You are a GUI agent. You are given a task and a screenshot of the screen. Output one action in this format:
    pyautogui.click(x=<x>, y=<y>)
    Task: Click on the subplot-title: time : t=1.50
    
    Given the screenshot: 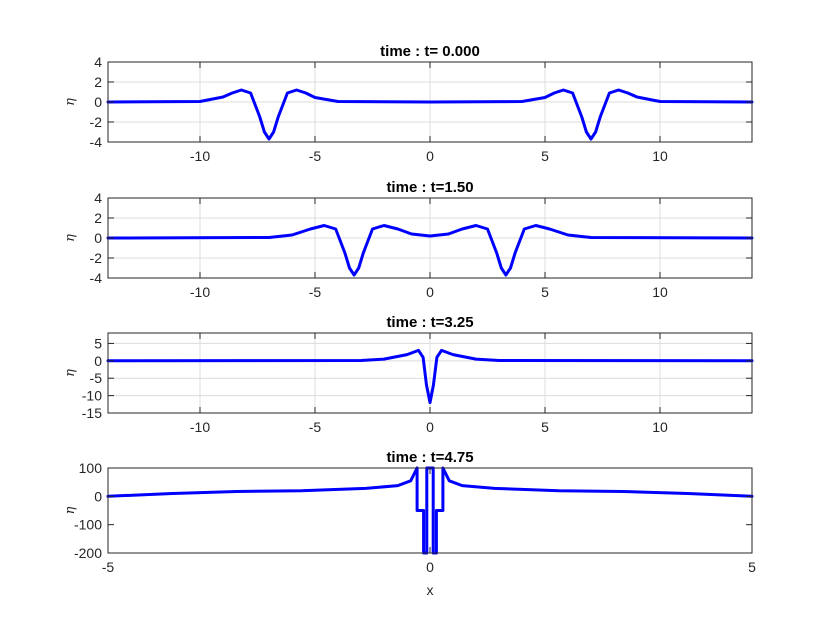 What is the action you would take?
    pyautogui.click(x=429, y=187)
    